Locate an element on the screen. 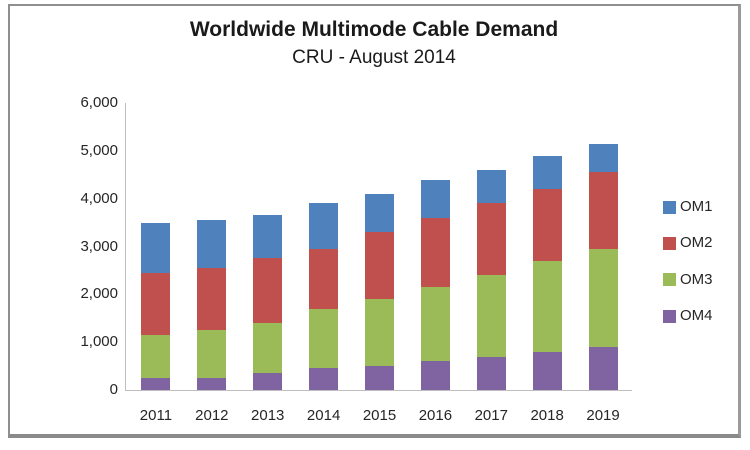 The height and width of the screenshot is (450, 750). bar-segment-OM1-2012 is located at coordinates (212, 244).